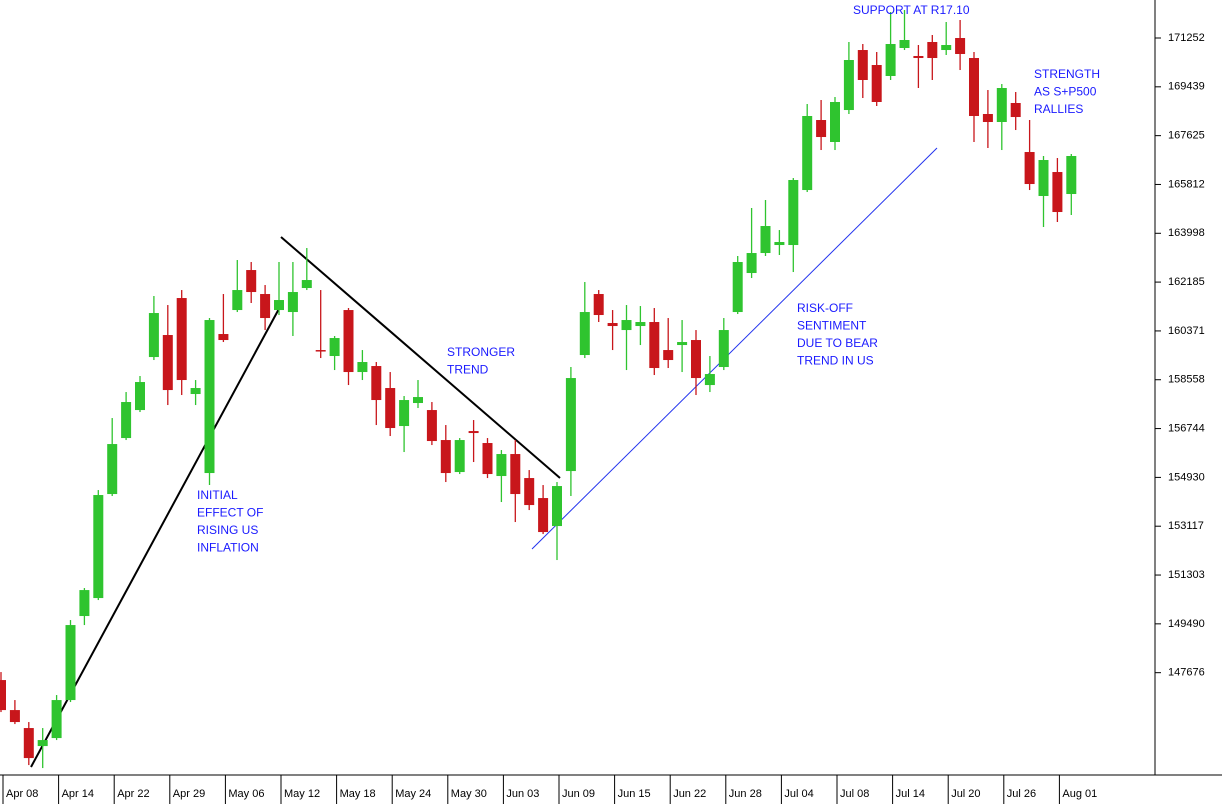 The height and width of the screenshot is (804, 1222). What do you see at coordinates (798, 794) in the screenshot?
I see `x-tick-label: Jul 04` at bounding box center [798, 794].